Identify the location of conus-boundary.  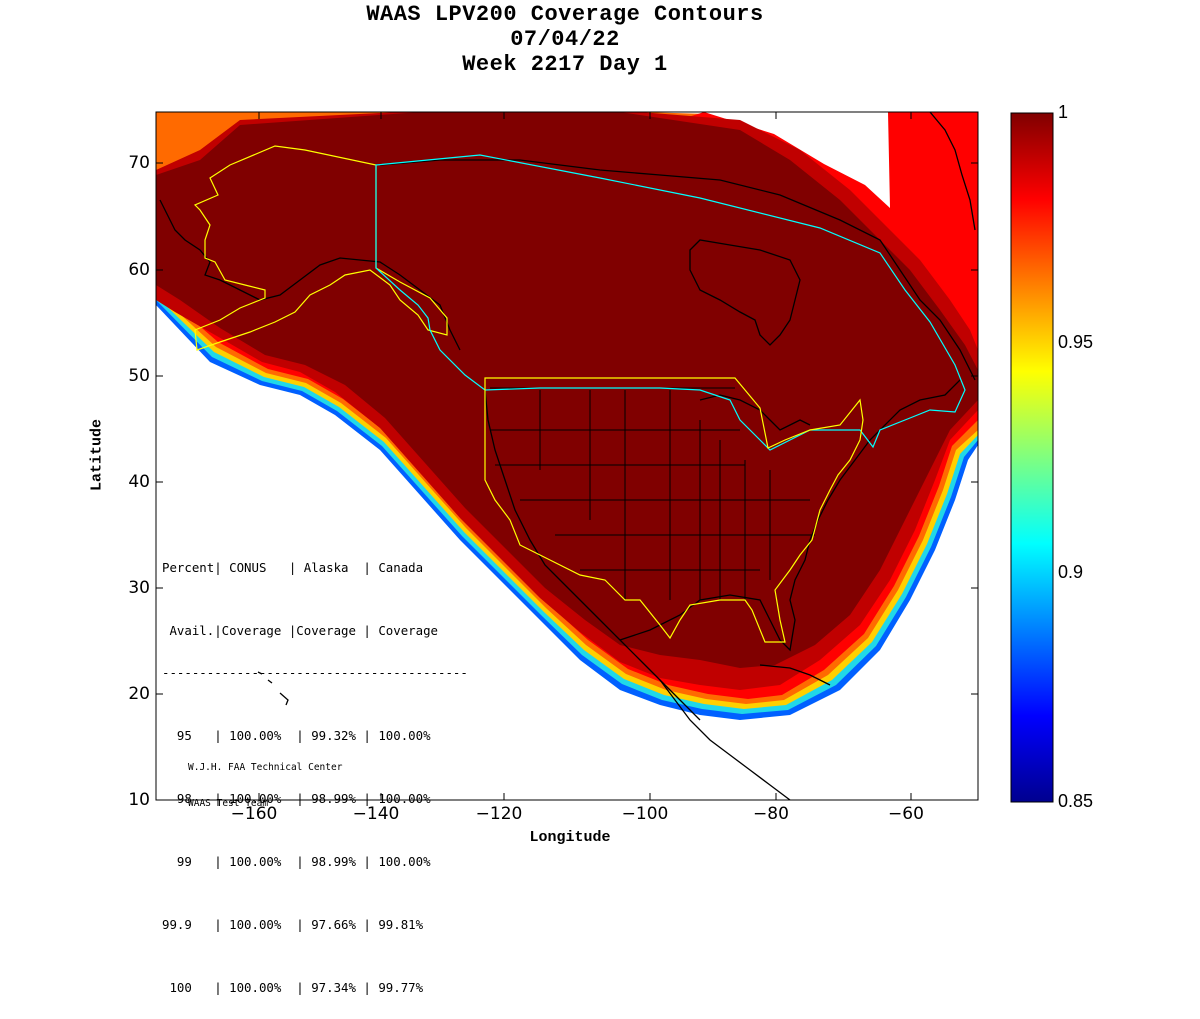
(674, 510).